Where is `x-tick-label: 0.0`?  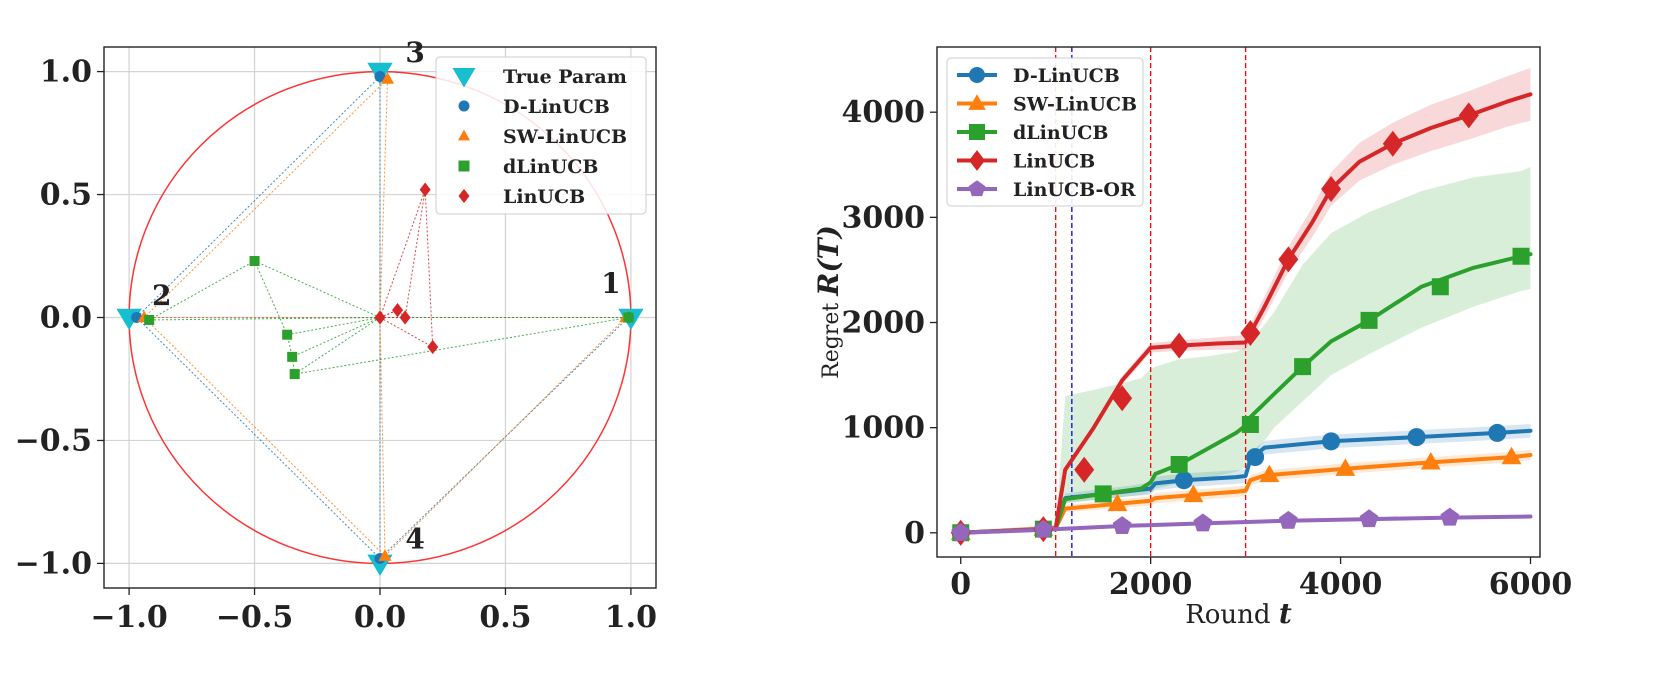
x-tick-label: 0.0 is located at coordinates (380, 617).